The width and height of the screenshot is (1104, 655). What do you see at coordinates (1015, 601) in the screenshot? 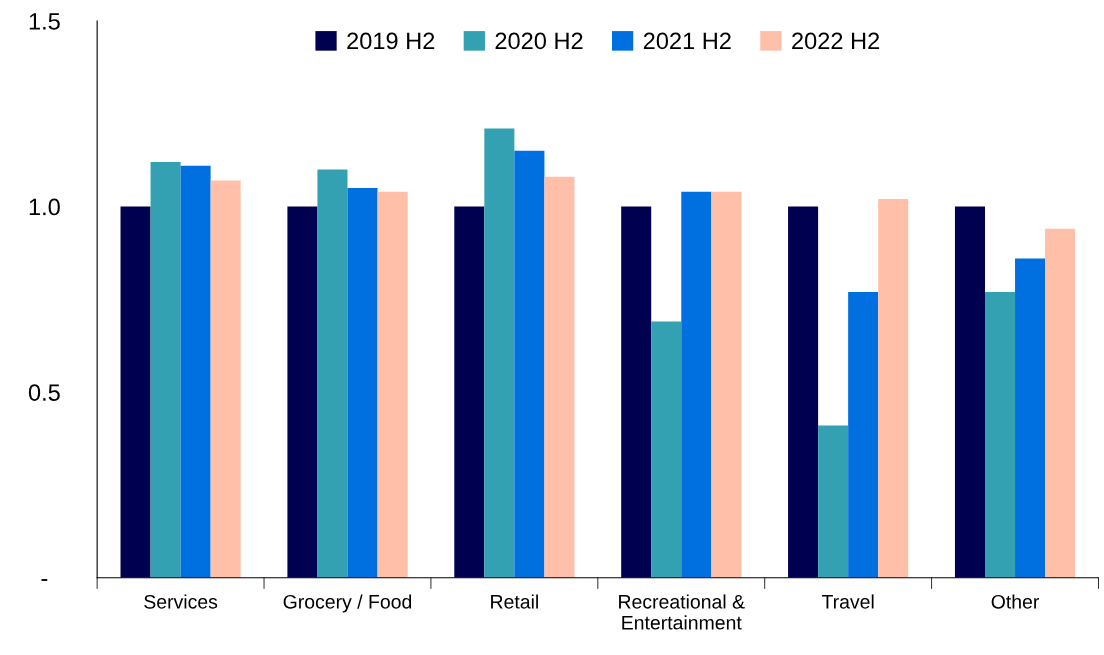
I see `x-tick-label: Other` at bounding box center [1015, 601].